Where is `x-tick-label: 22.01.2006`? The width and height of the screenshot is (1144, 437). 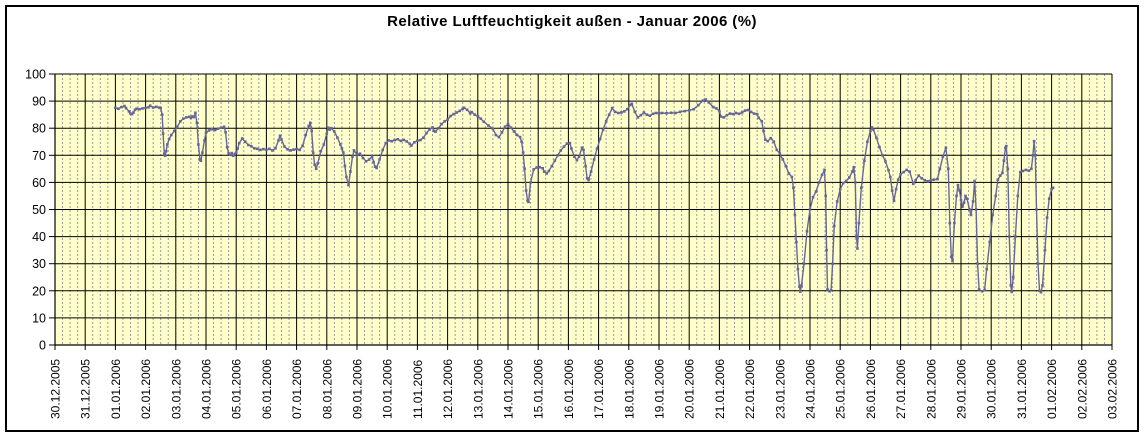
x-tick-label: 22.01.2006 is located at coordinates (750, 389).